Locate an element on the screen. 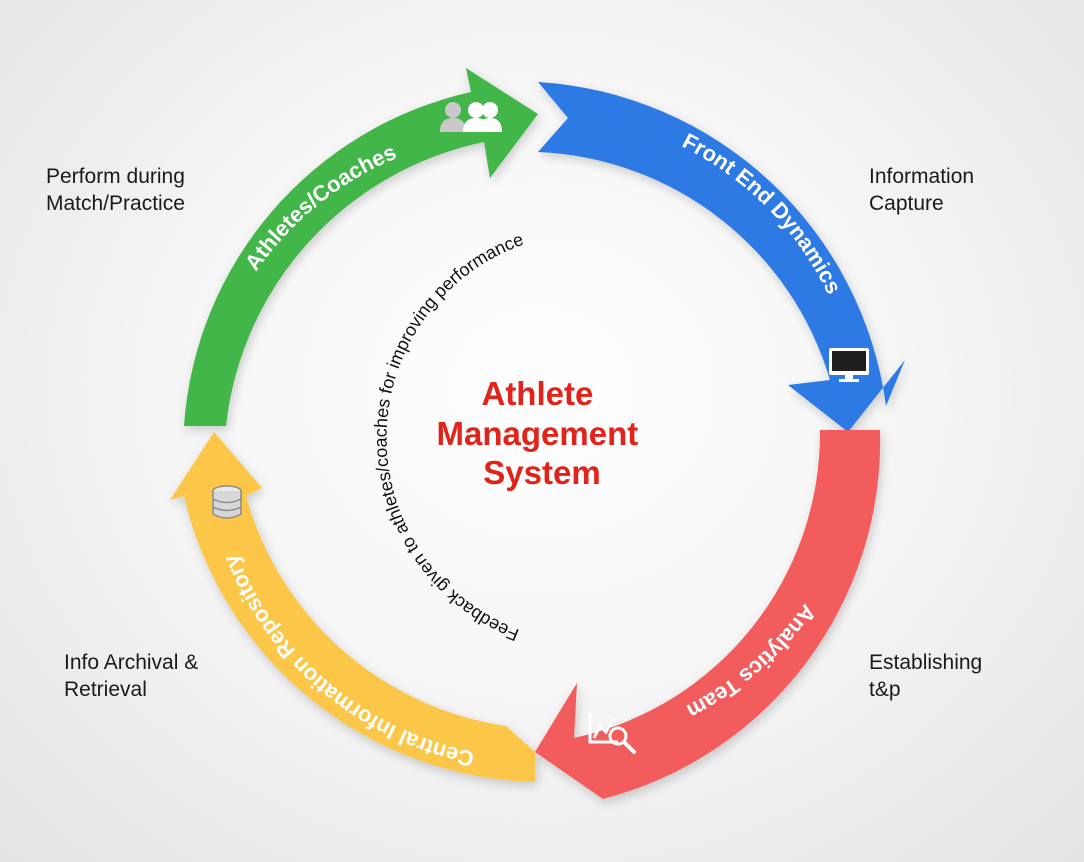 The image size is (1084, 862). arc-green is located at coordinates (361, 247).